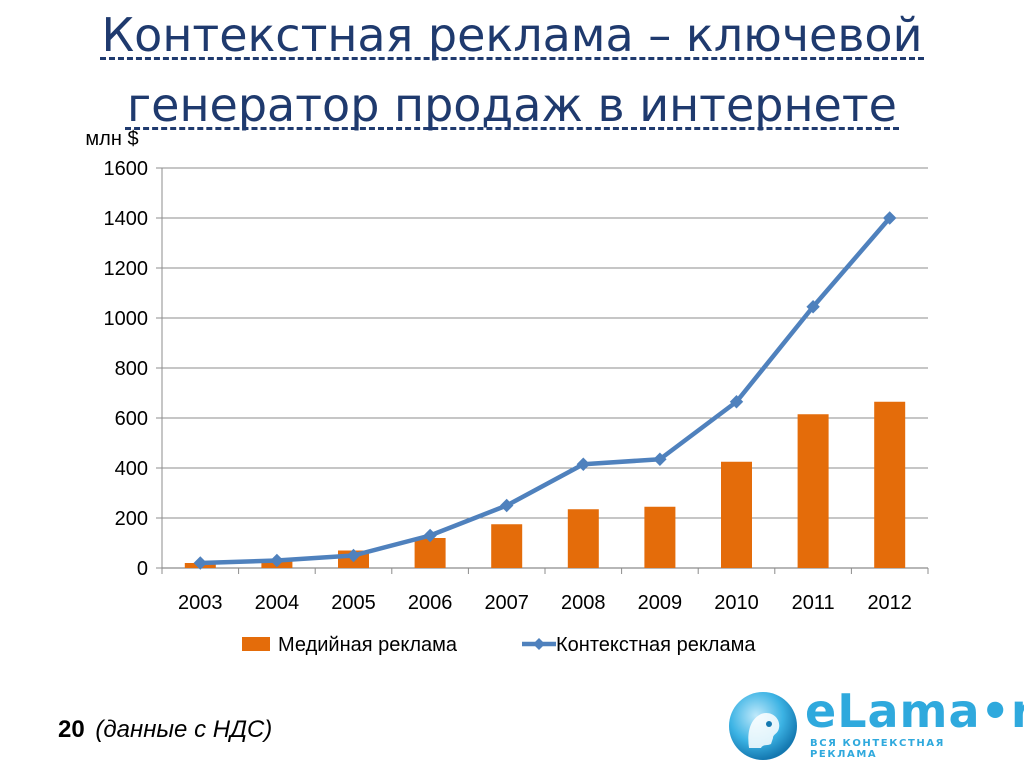 The height and width of the screenshot is (768, 1024). Describe the element at coordinates (736, 603) in the screenshot. I see `x-tick-label: 2010` at that location.